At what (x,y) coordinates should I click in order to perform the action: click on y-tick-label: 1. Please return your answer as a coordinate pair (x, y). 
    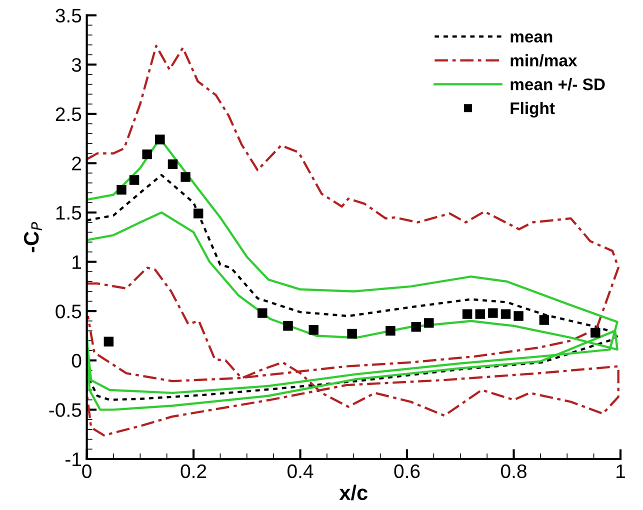
    Looking at the image, I should click on (76, 262).